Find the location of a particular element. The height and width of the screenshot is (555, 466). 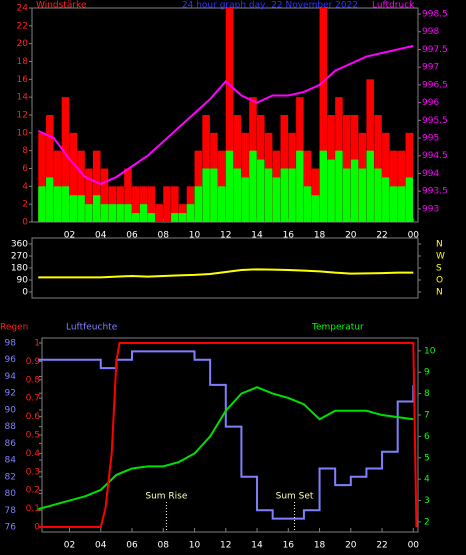

x-tick-label: 20 is located at coordinates (351, 546).